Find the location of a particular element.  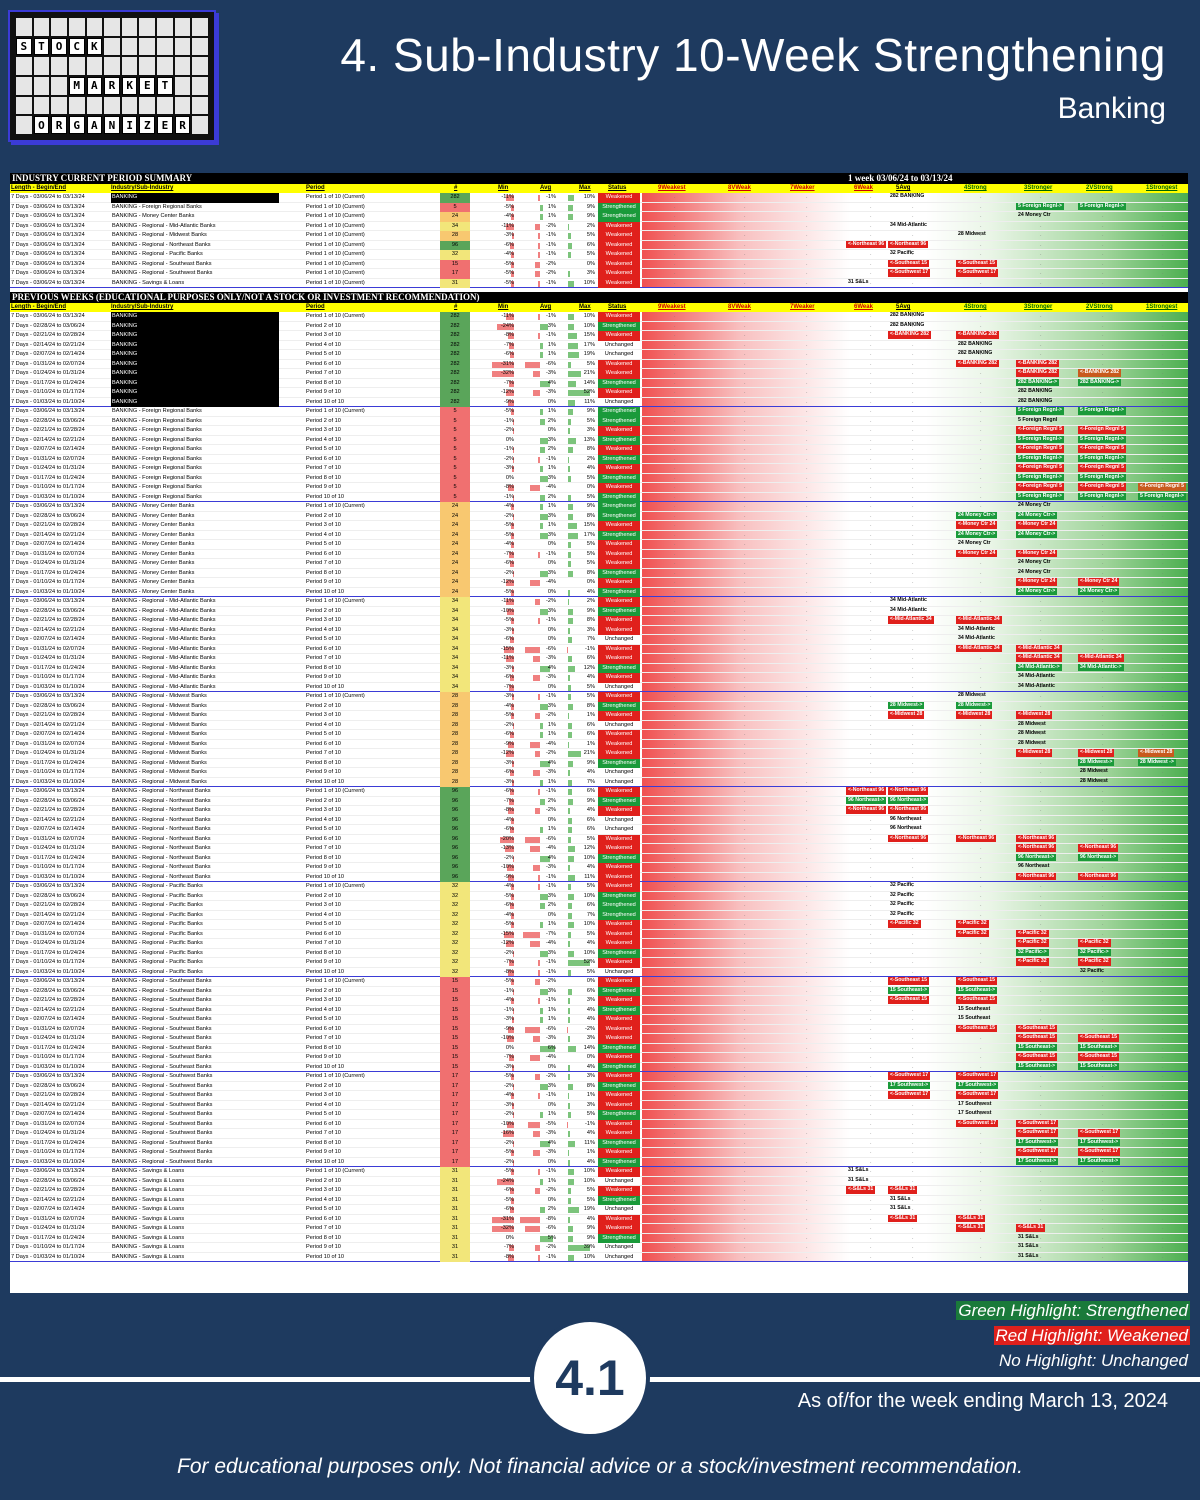

cell-avg: 2% is located at coordinates (551, 905).